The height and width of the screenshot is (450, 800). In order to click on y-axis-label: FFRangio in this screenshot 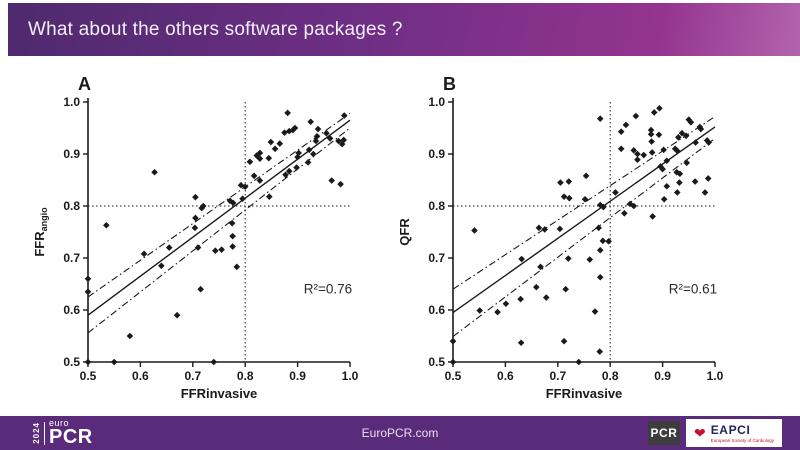, I will do `click(40, 232)`.